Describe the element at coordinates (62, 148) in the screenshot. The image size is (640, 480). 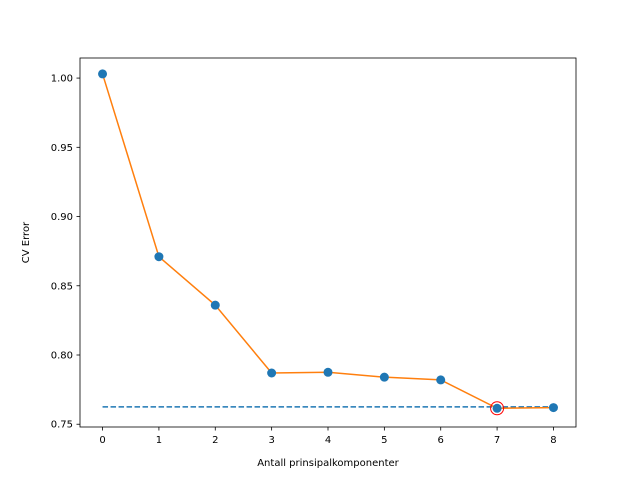
I see `y-tick-label: 0.95` at that location.